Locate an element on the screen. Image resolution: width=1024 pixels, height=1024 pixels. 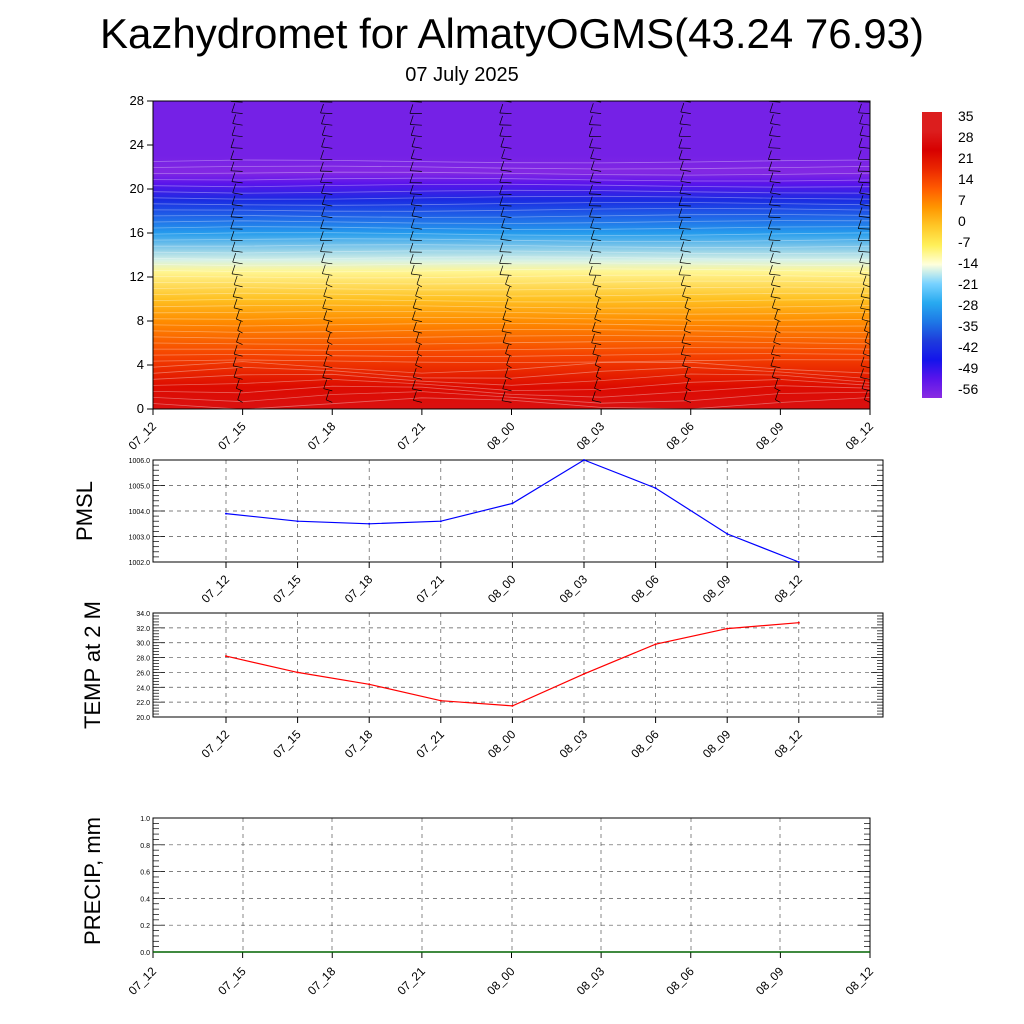
y-tick-label: 1003.0 is located at coordinates (140, 538).